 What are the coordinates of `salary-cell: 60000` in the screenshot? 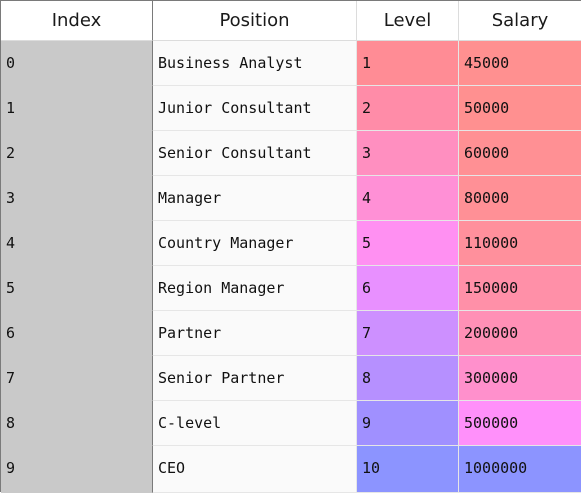 It's located at (520, 153).